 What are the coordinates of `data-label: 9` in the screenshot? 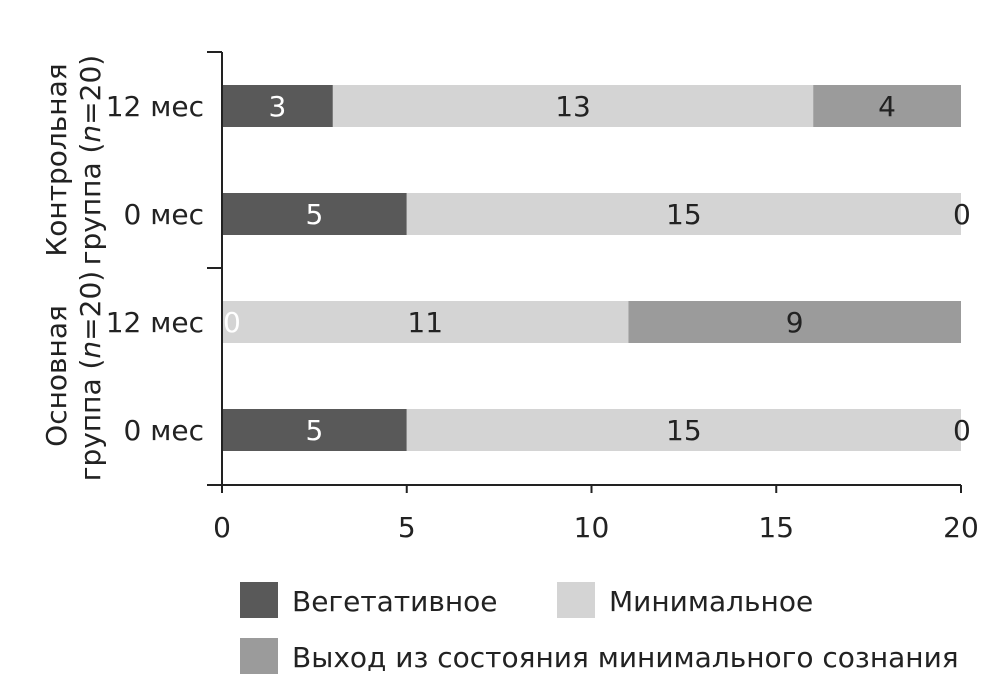 It's located at (795, 322).